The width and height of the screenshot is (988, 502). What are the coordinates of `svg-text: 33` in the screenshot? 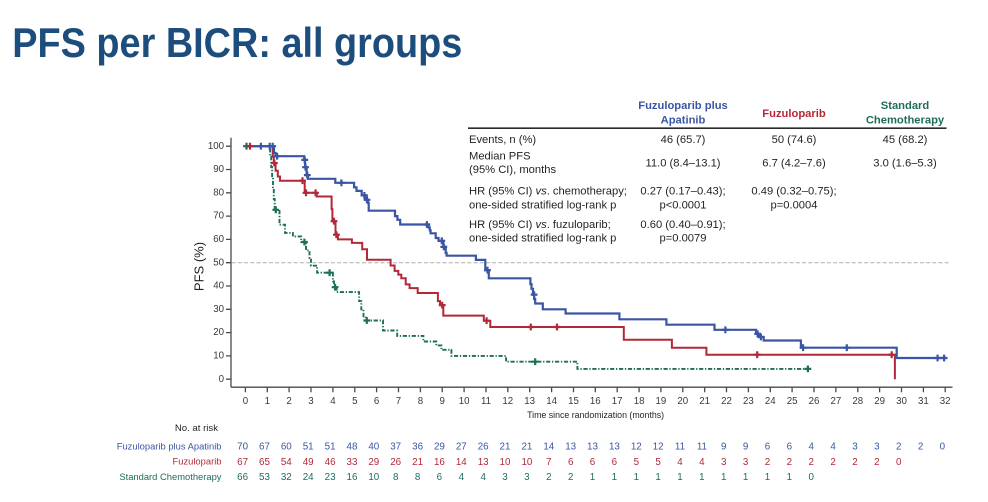 It's located at (352, 462).